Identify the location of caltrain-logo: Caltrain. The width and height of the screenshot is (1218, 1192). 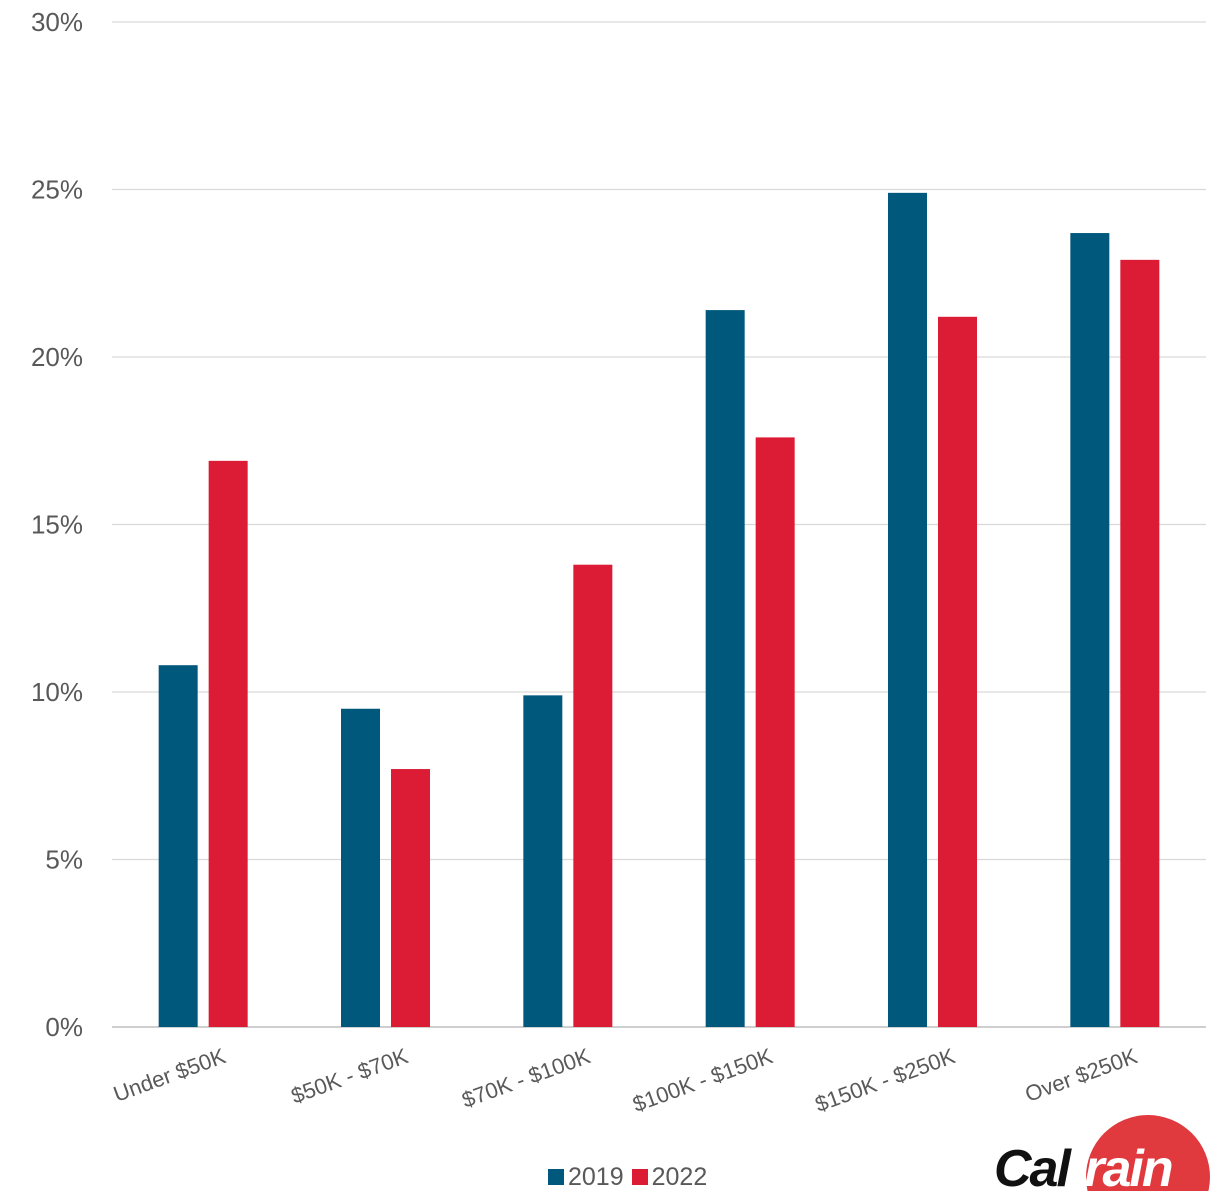
(1104, 1153).